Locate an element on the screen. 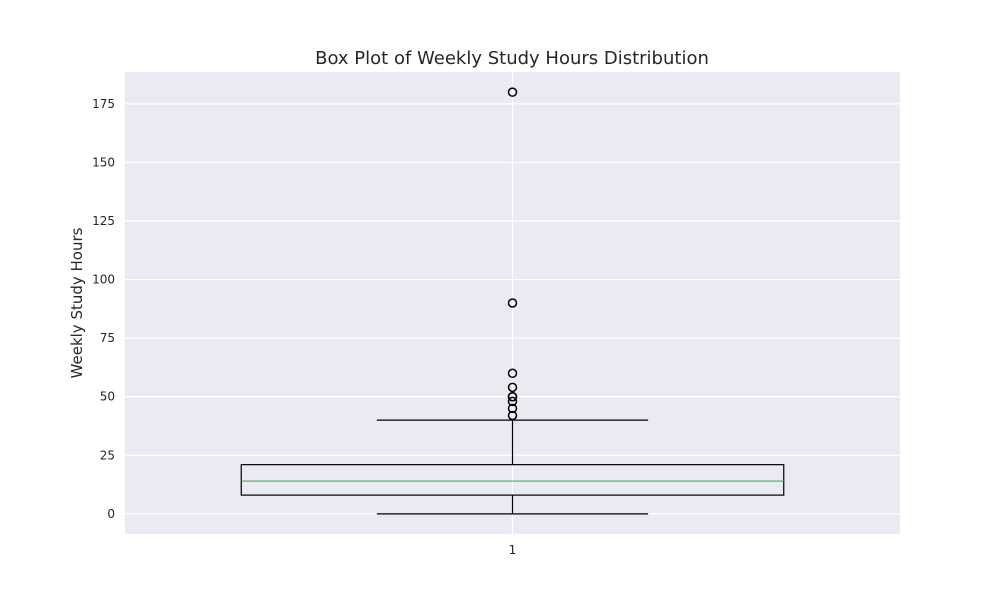 This screenshot has width=1000, height=600. y-tick-label: 125 is located at coordinates (103, 221).